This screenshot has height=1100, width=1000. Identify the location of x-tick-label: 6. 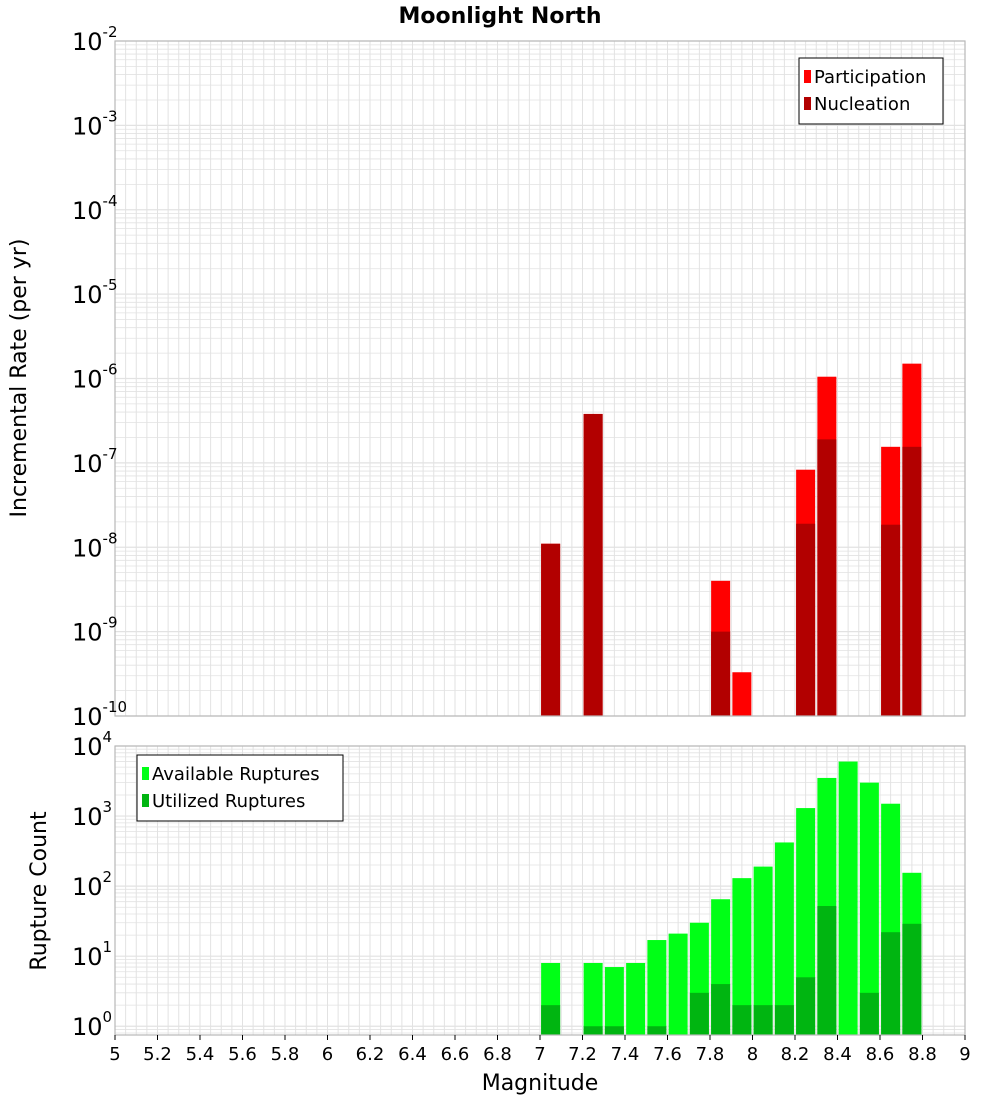
(327, 1054).